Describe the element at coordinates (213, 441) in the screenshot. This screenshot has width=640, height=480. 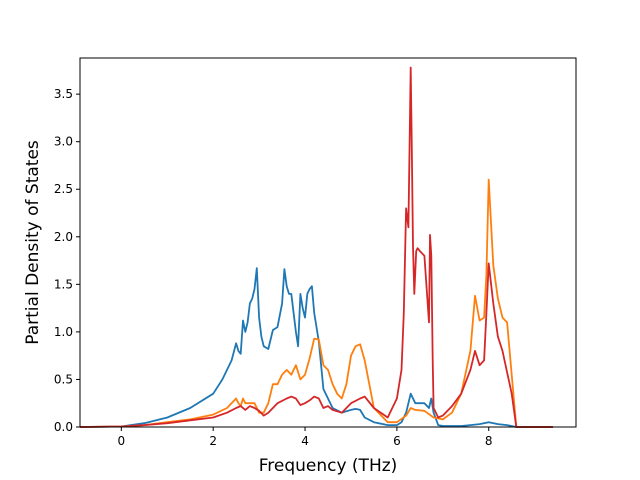
I see `x-tick-label: 2` at that location.